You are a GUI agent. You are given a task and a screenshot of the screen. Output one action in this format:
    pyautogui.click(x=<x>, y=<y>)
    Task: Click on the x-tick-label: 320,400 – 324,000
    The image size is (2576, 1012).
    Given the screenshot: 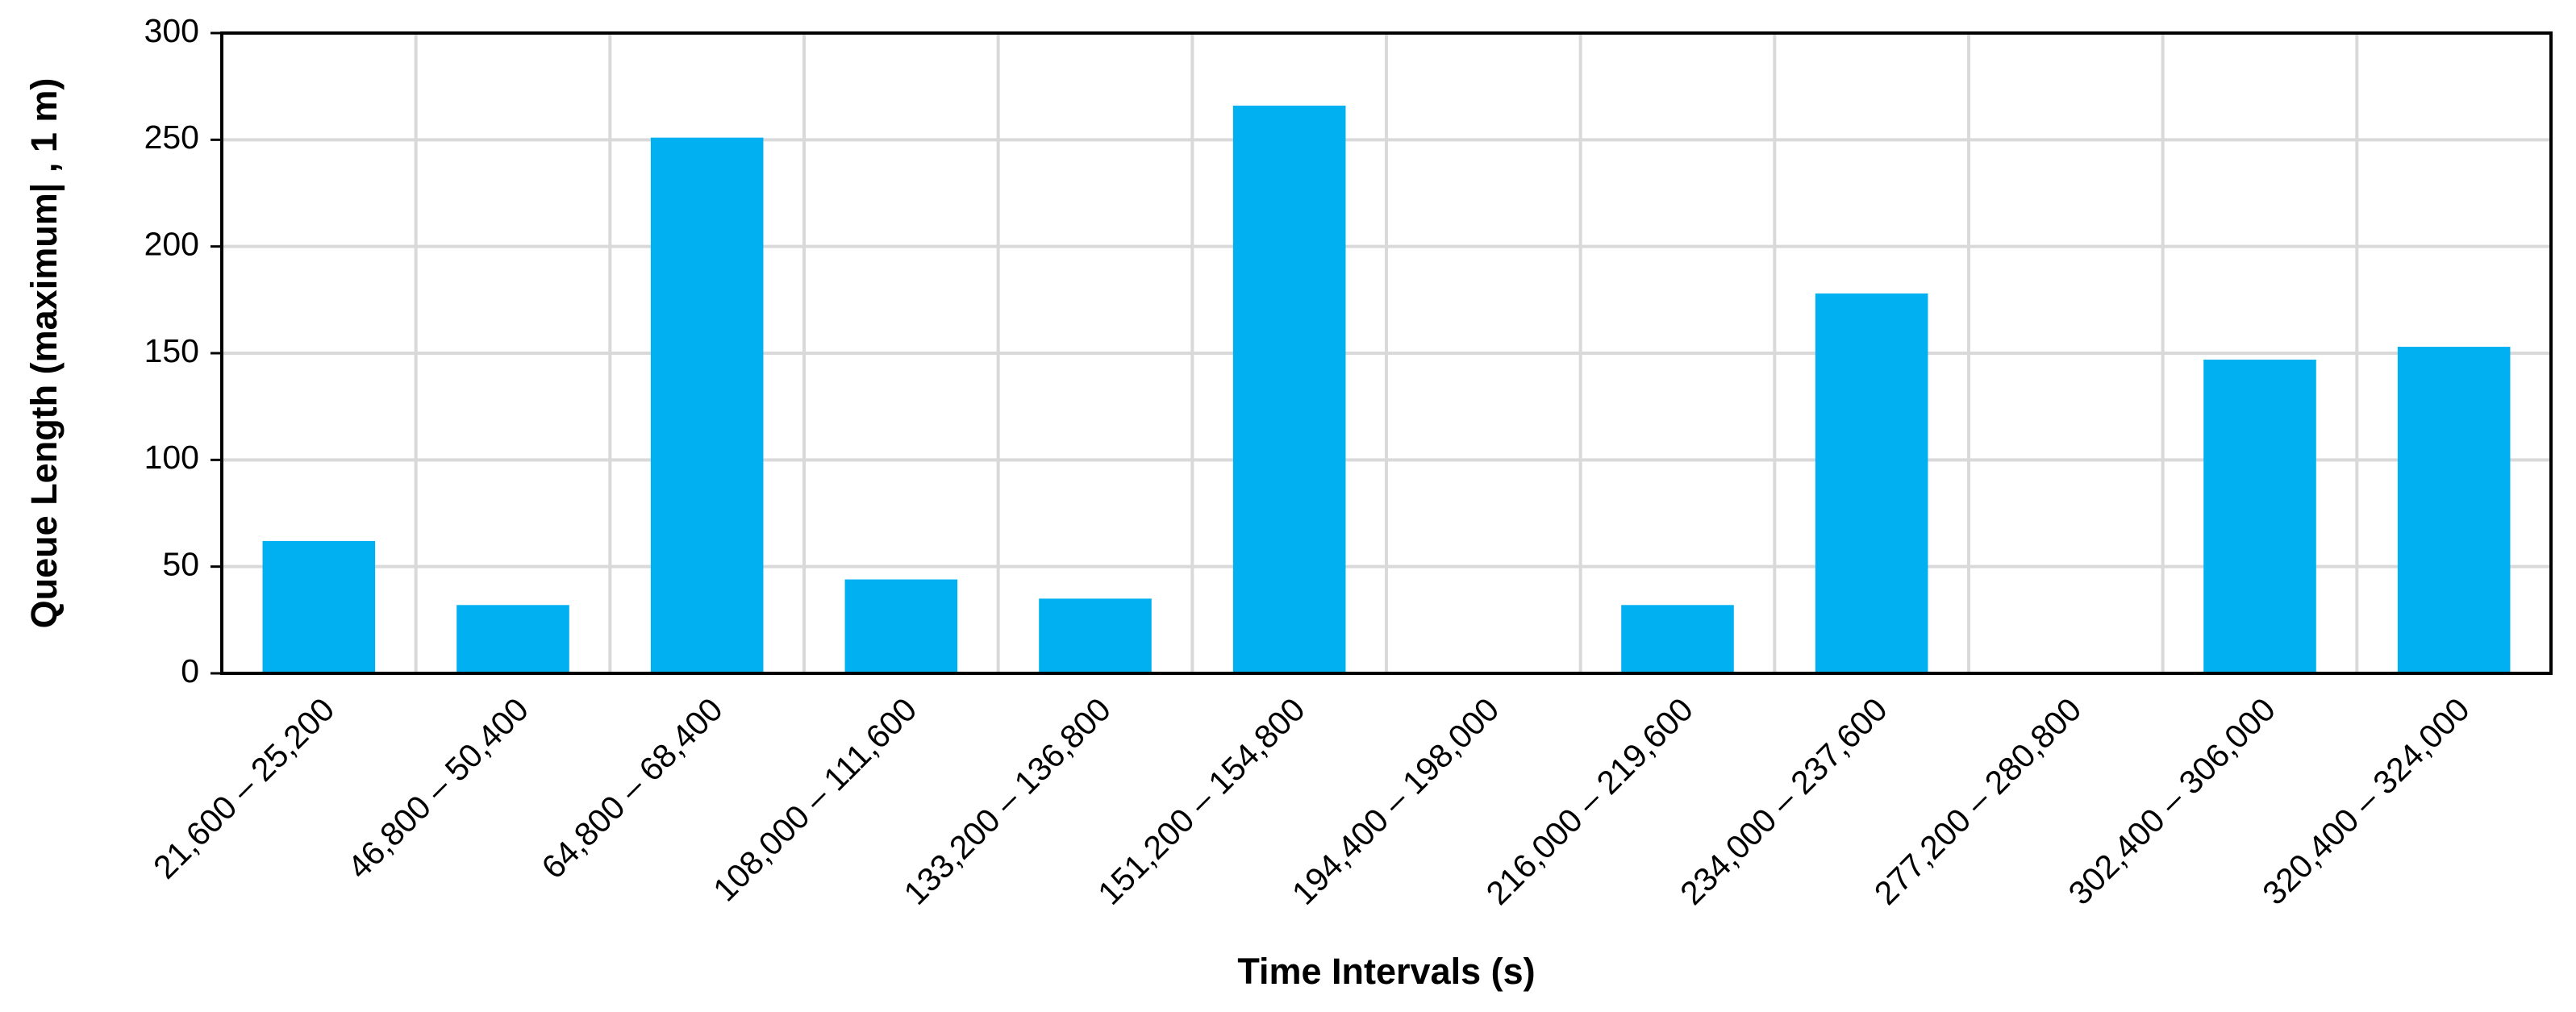 What is the action you would take?
    pyautogui.click(x=2365, y=800)
    